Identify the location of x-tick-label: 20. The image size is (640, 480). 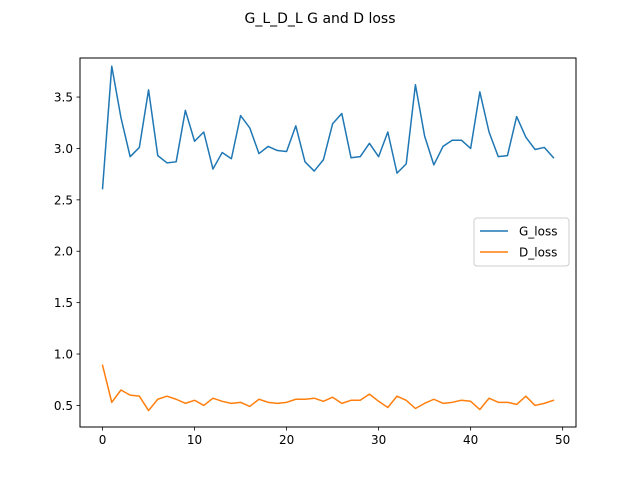
(286, 440).